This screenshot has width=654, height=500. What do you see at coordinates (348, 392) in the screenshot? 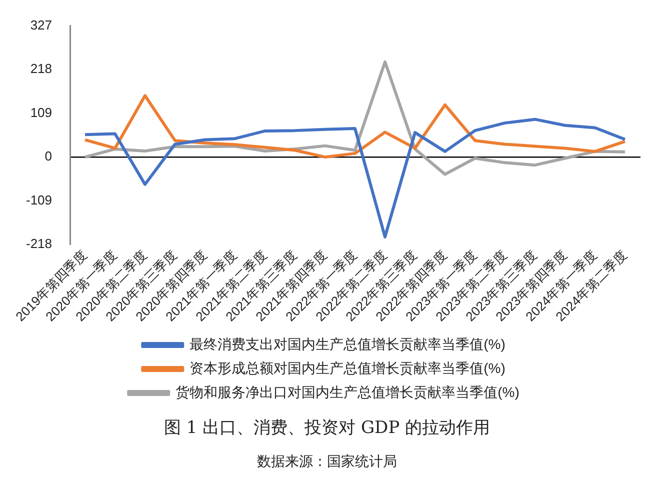
I see `legend-label: 货物和服务净出口对国内生产总值增长贡献率当季值(%)` at bounding box center [348, 392].